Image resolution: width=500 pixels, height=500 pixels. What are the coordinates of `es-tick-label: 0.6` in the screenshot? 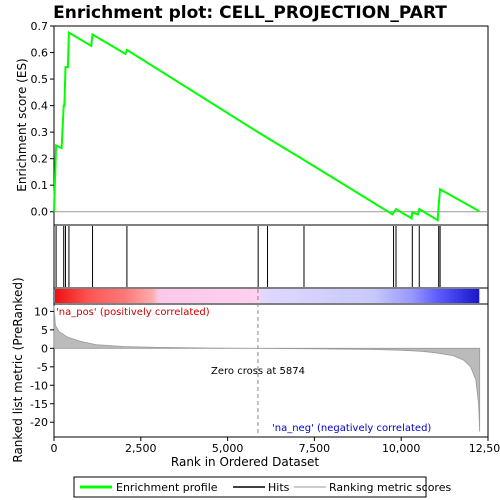 It's located at (40, 53).